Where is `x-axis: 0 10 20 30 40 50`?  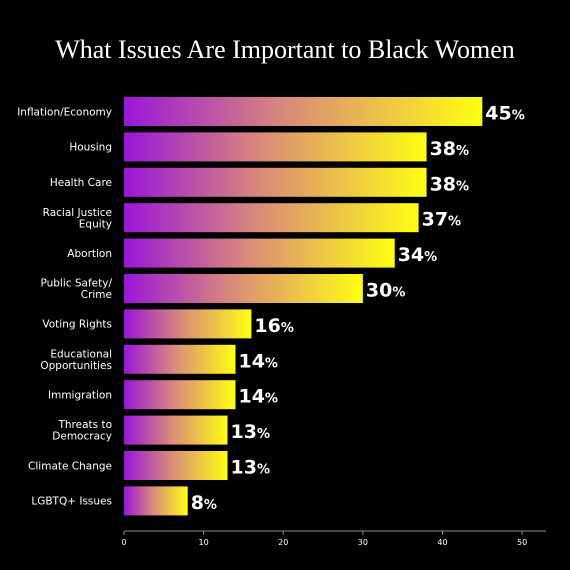 x-axis: 0 10 20 30 40 50 is located at coordinates (333, 538).